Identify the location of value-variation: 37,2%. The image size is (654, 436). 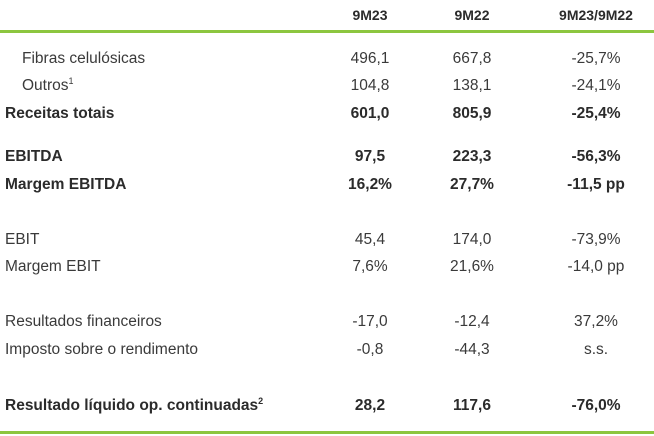
(596, 321).